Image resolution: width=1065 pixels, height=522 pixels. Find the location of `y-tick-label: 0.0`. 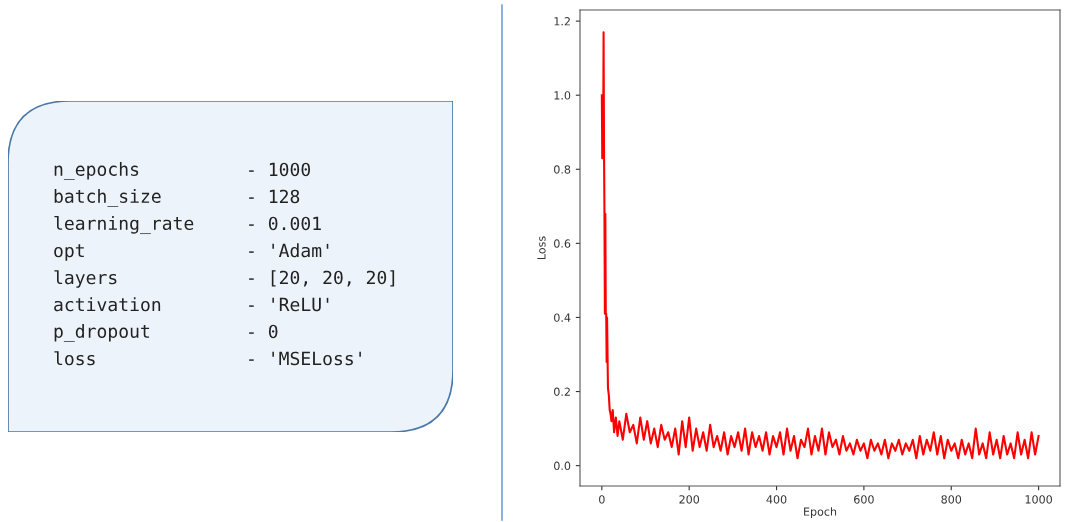

y-tick-label: 0.0 is located at coordinates (562, 466).